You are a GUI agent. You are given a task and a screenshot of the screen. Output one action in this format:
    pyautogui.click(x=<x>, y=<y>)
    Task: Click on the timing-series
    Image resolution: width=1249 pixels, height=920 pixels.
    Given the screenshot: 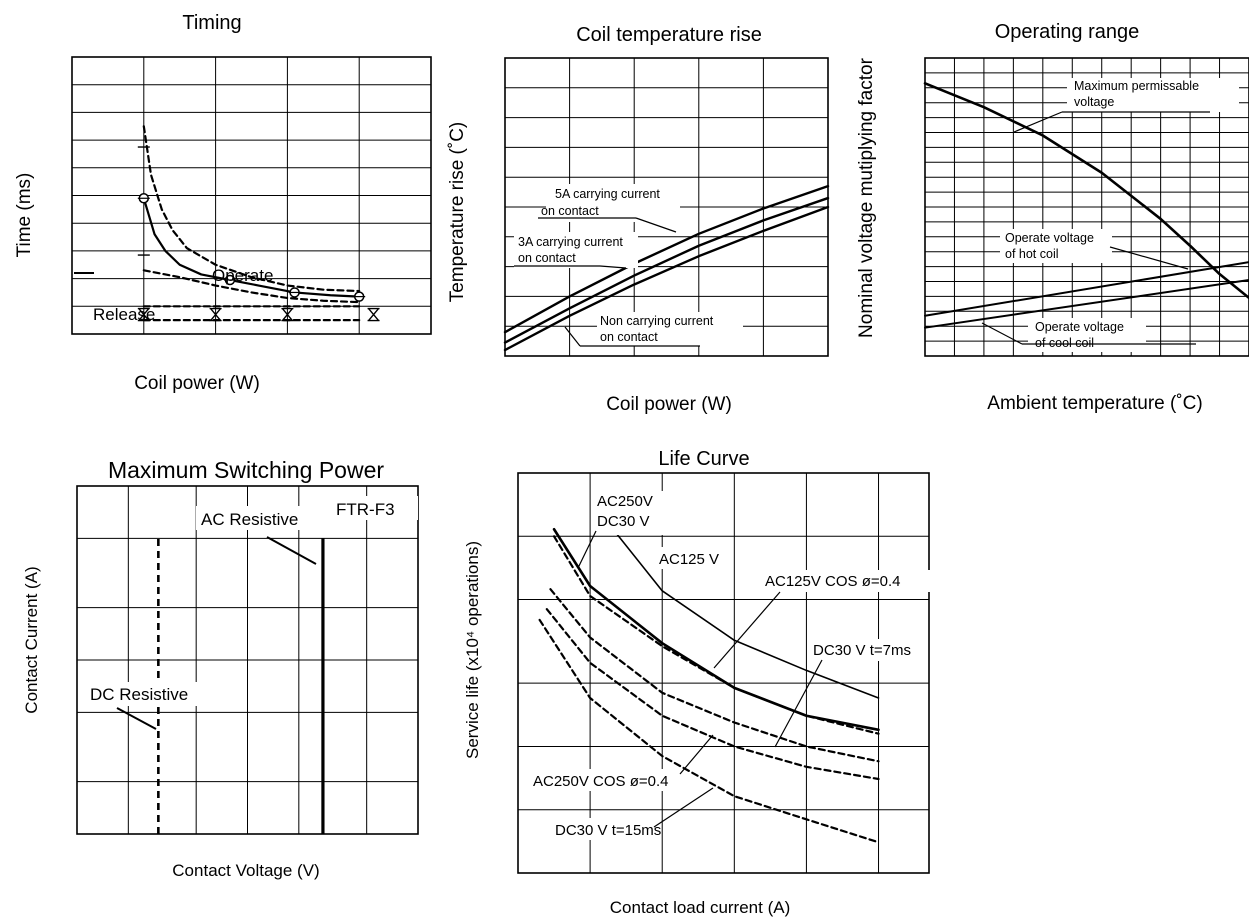 What is the action you would take?
    pyautogui.click(x=251, y=223)
    